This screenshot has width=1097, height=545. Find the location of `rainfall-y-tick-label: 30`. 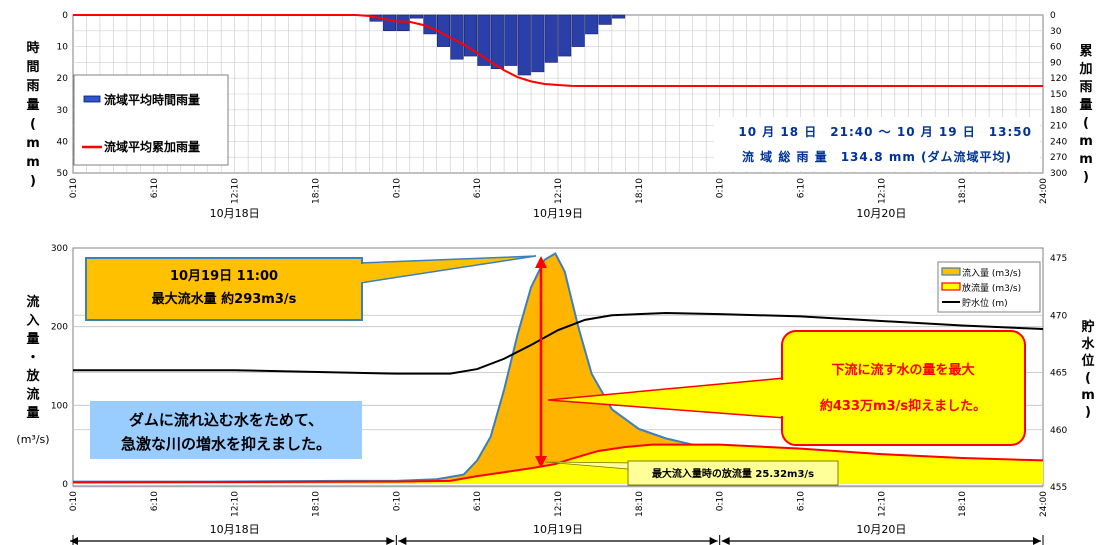

rainfall-y-tick-label: 30 is located at coordinates (63, 111).